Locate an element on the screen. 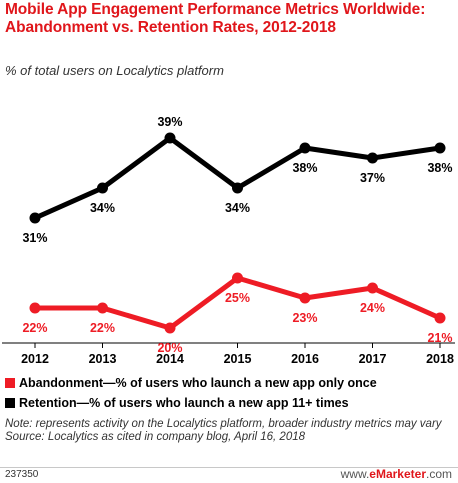  data-label-retention: 31% is located at coordinates (34, 238).